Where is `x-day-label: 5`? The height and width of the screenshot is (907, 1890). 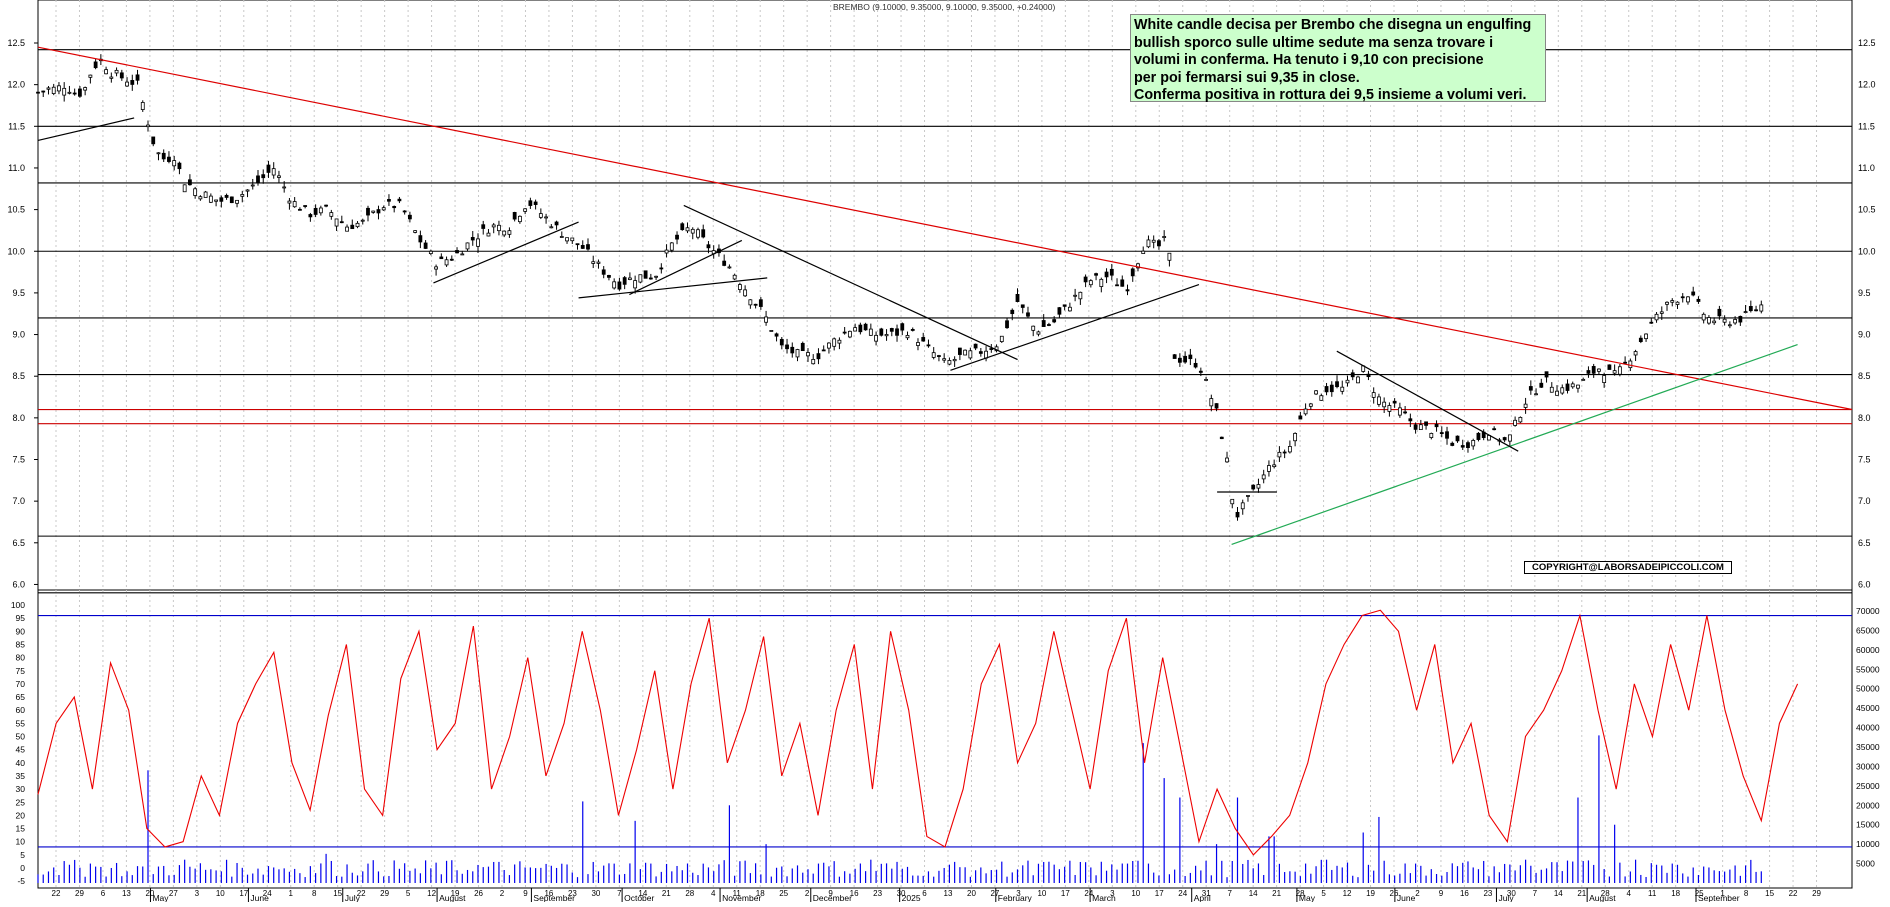 x-day-label: 5 is located at coordinates (1323, 893).